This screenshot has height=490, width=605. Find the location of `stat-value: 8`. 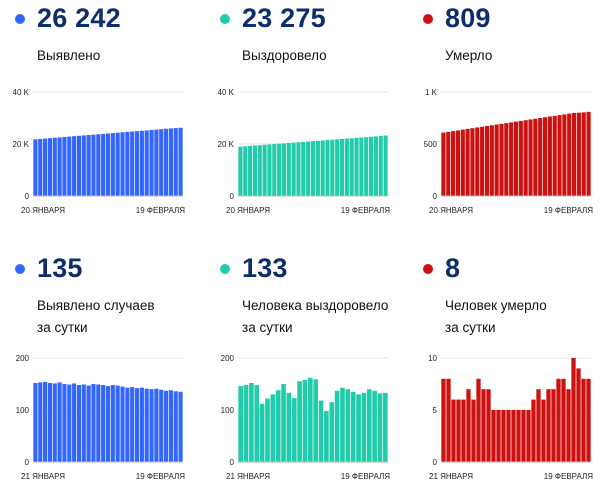

stat-value: 8 is located at coordinates (453, 268).